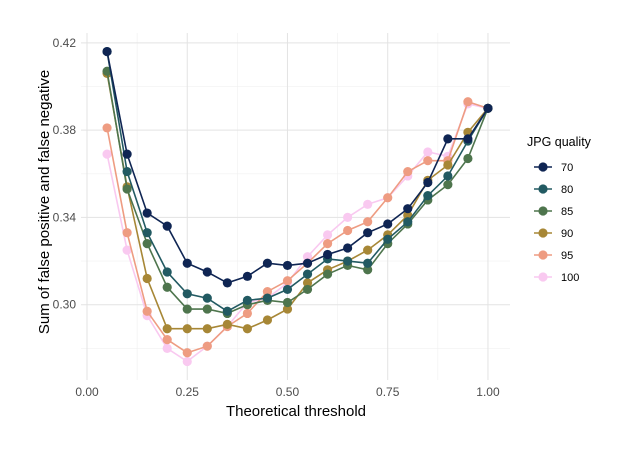 This screenshot has width=642, height=459. Describe the element at coordinates (567, 256) in the screenshot. I see `legend-label: 95` at that location.